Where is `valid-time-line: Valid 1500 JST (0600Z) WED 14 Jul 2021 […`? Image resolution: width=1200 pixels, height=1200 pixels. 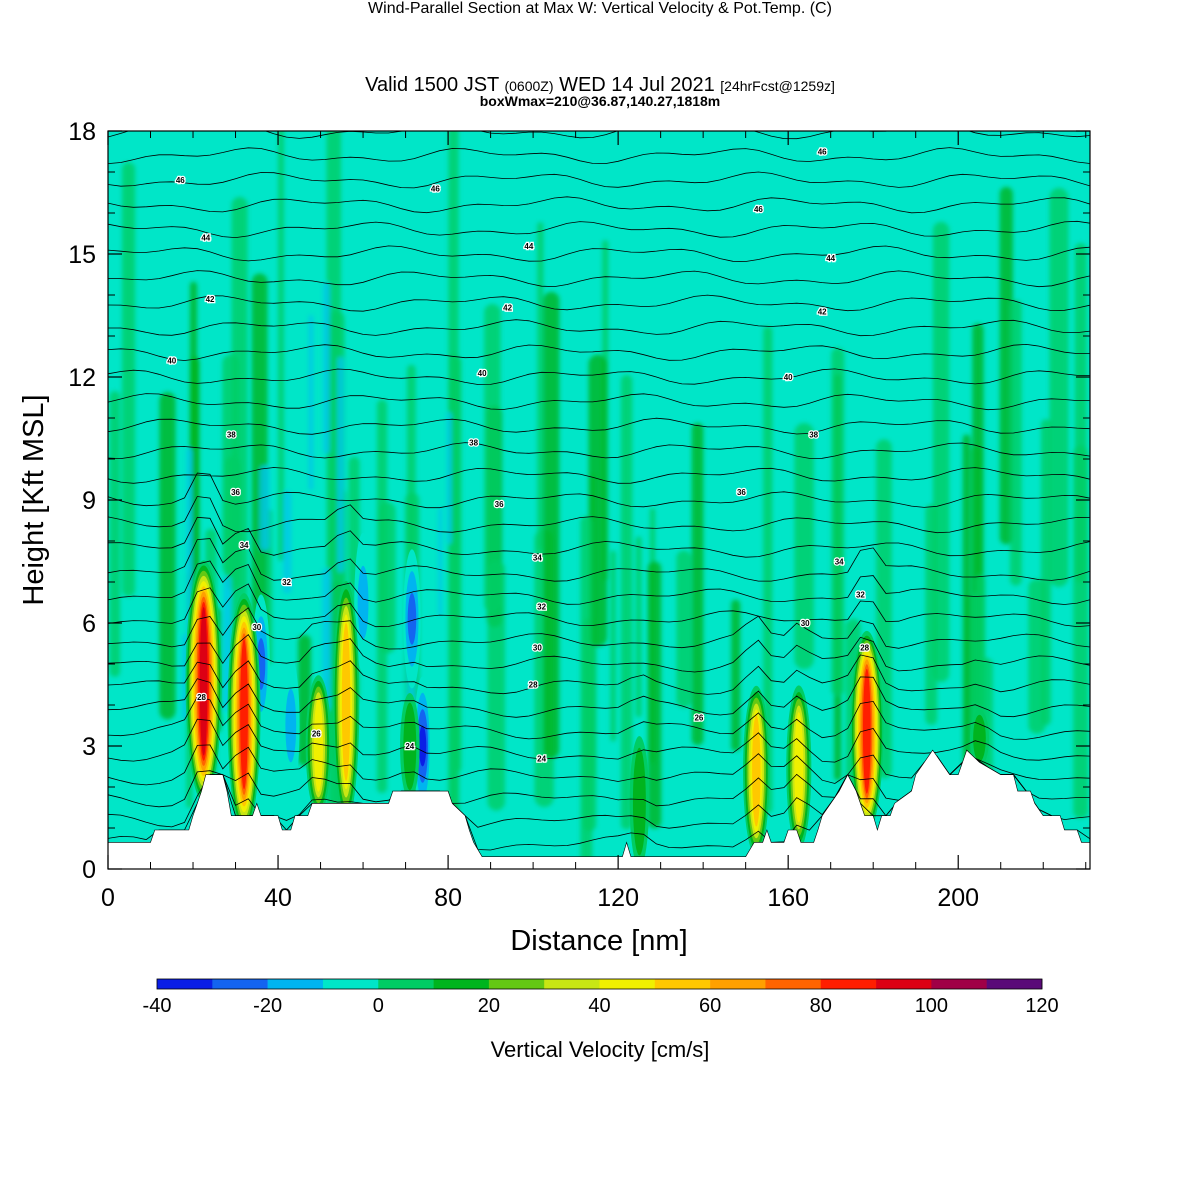 valid-time-line: Valid 1500 JST (0600Z) WED 14 Jul 2021 [… is located at coordinates (600, 85).